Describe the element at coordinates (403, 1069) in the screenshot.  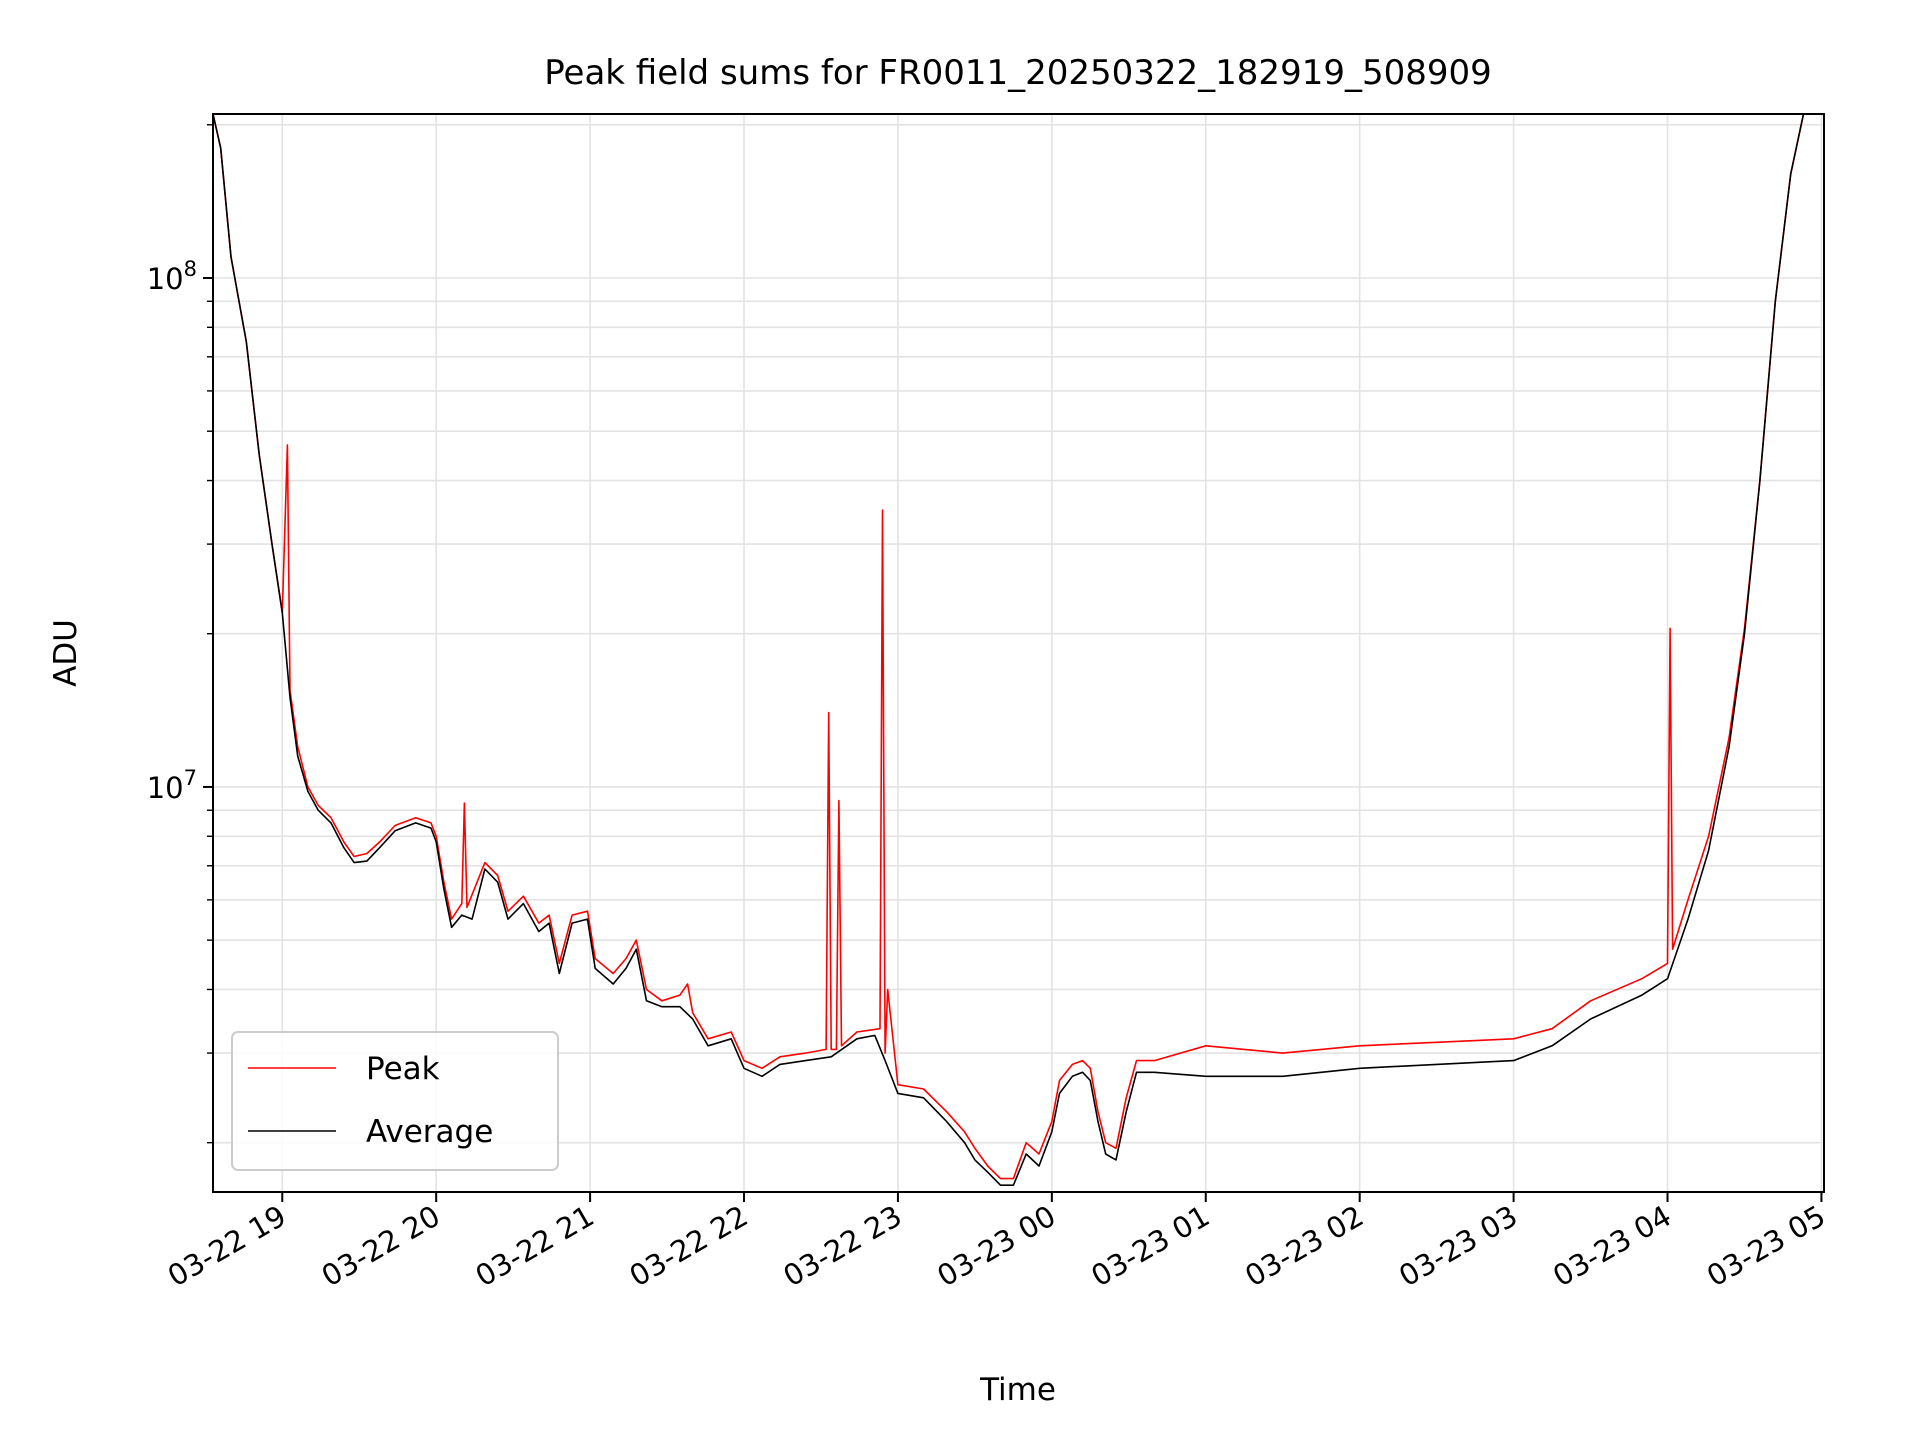
I see `legend-label-peak: Peak` at that location.